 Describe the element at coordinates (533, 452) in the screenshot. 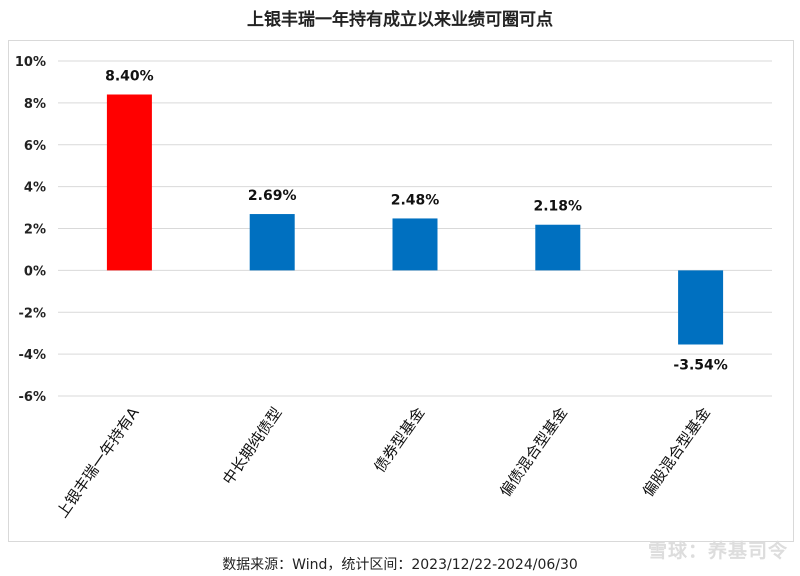

I see `category-label: 偏债混合型基金` at that location.